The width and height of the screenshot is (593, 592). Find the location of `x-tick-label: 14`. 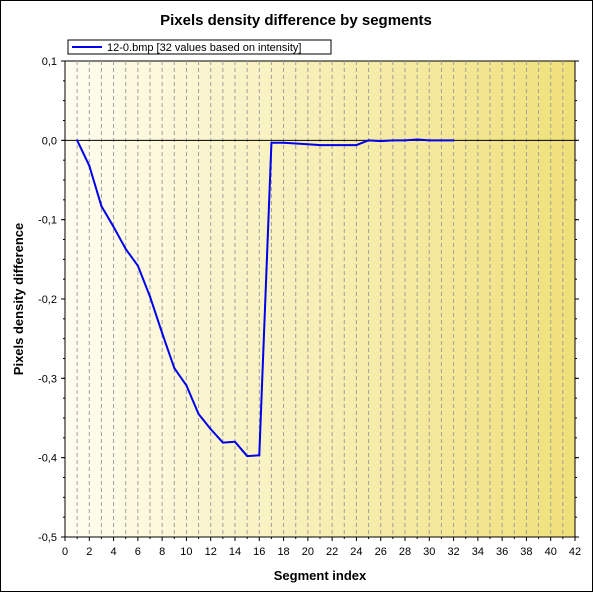

x-tick-label: 14 is located at coordinates (235, 552).